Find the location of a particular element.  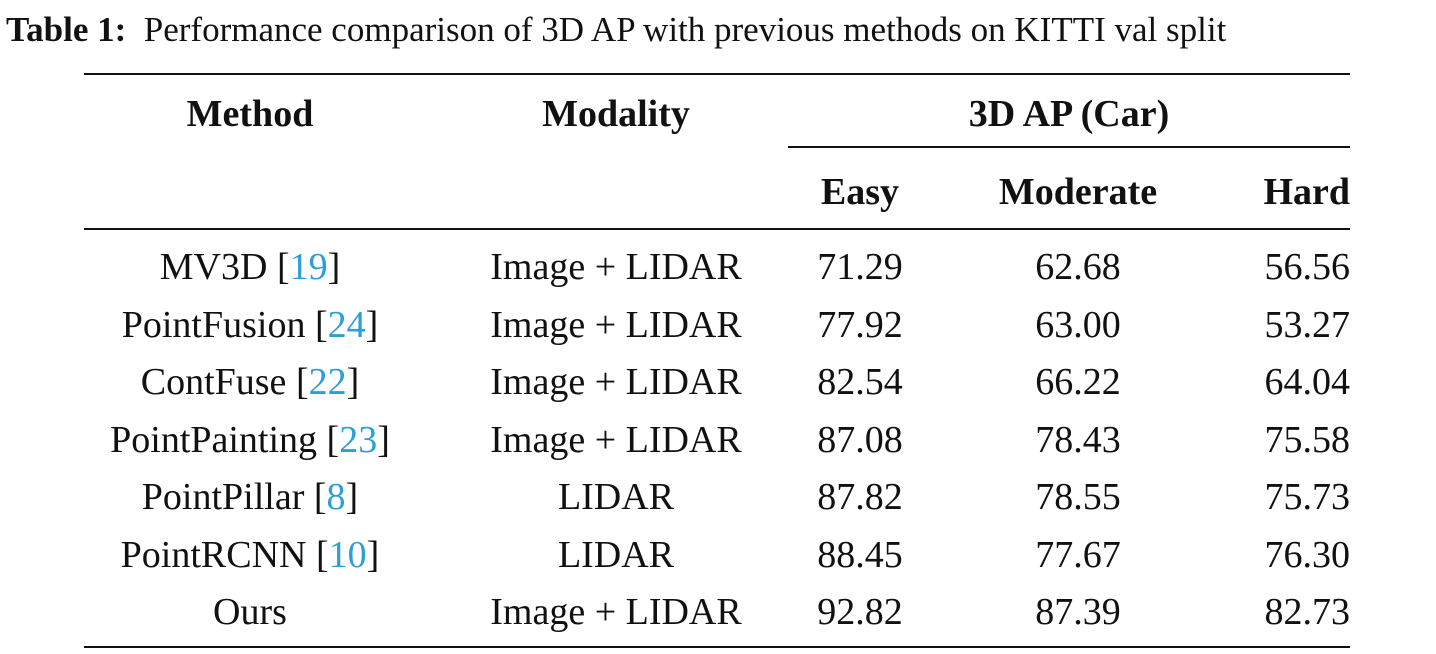

citation-link: 22 is located at coordinates (327, 382).